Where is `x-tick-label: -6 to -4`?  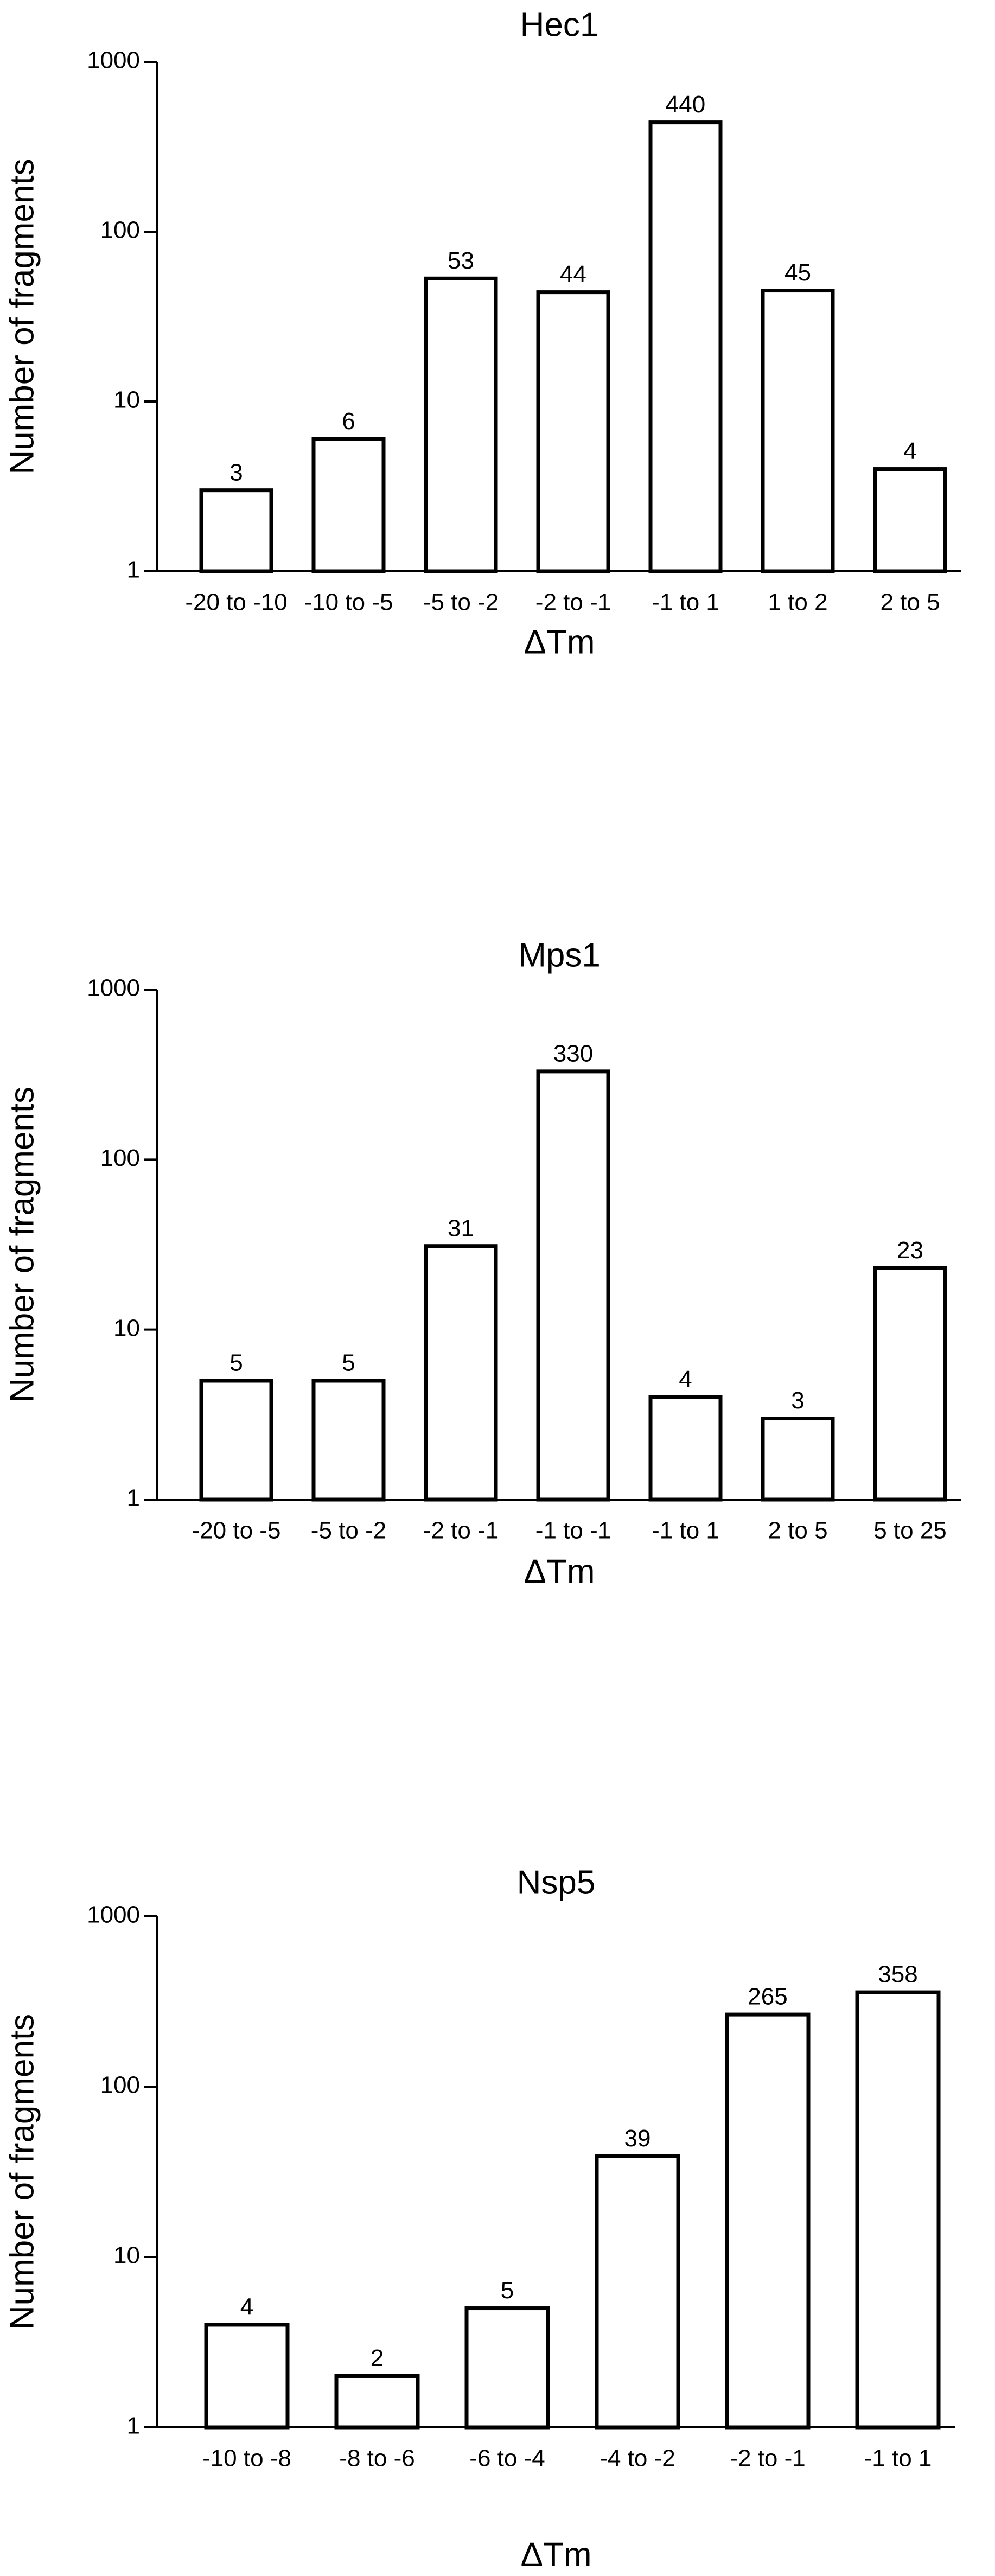
x-tick-label: -6 to -4 is located at coordinates (507, 2458).